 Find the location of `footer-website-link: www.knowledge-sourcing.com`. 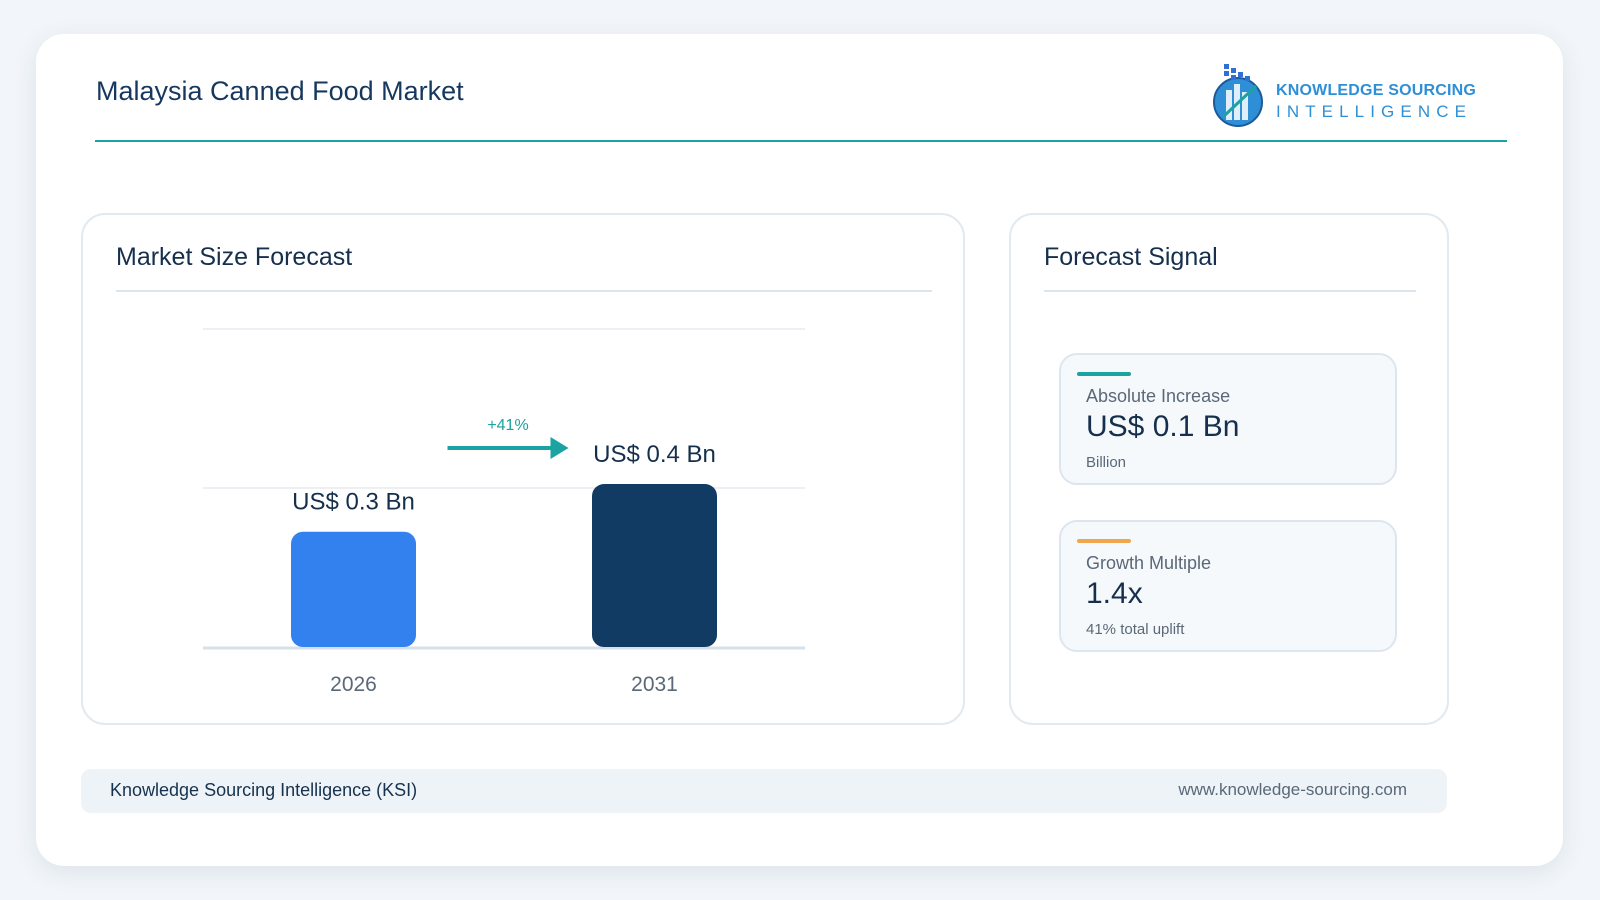

footer-website-link: www.knowledge-sourcing.com is located at coordinates (1292, 789).